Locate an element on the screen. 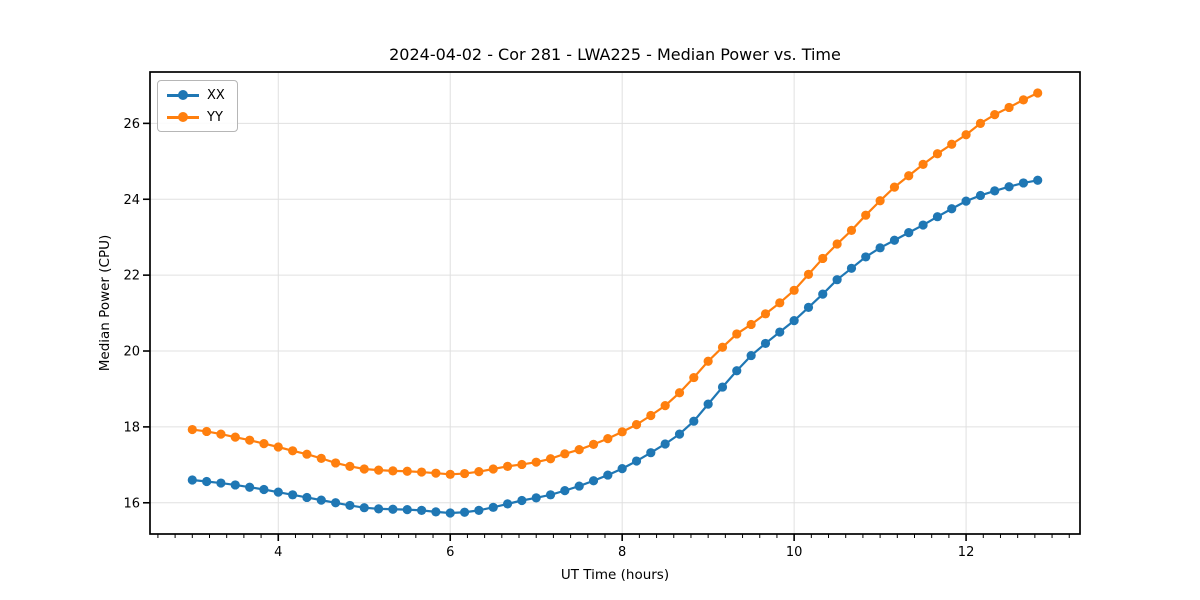 This screenshot has width=1200, height=600. legend-label-xx: XX is located at coordinates (216, 95).